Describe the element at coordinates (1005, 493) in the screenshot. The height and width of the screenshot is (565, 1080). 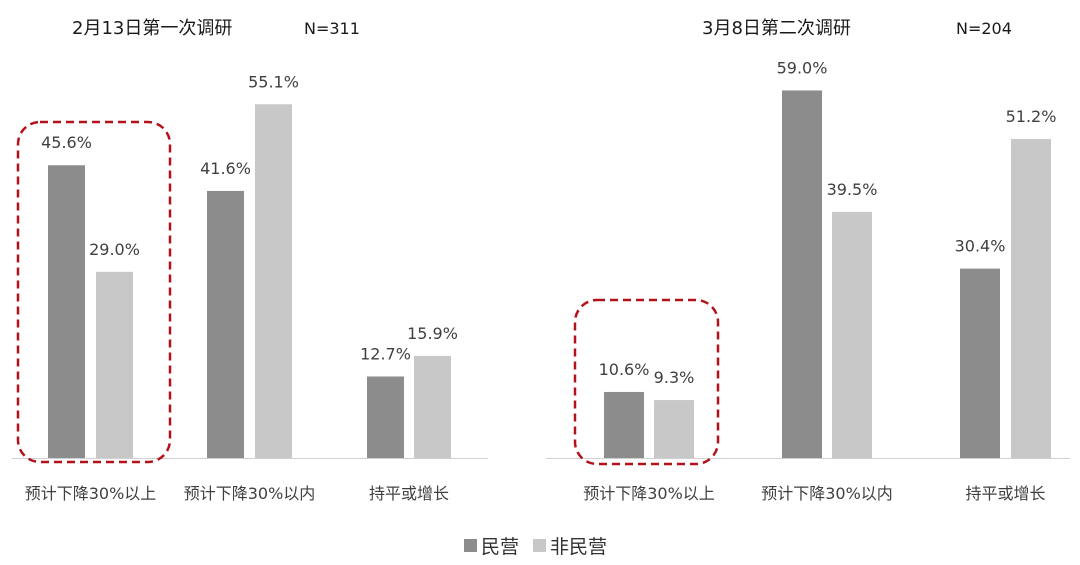
I see `chart2-category-3: 持平或增长` at that location.